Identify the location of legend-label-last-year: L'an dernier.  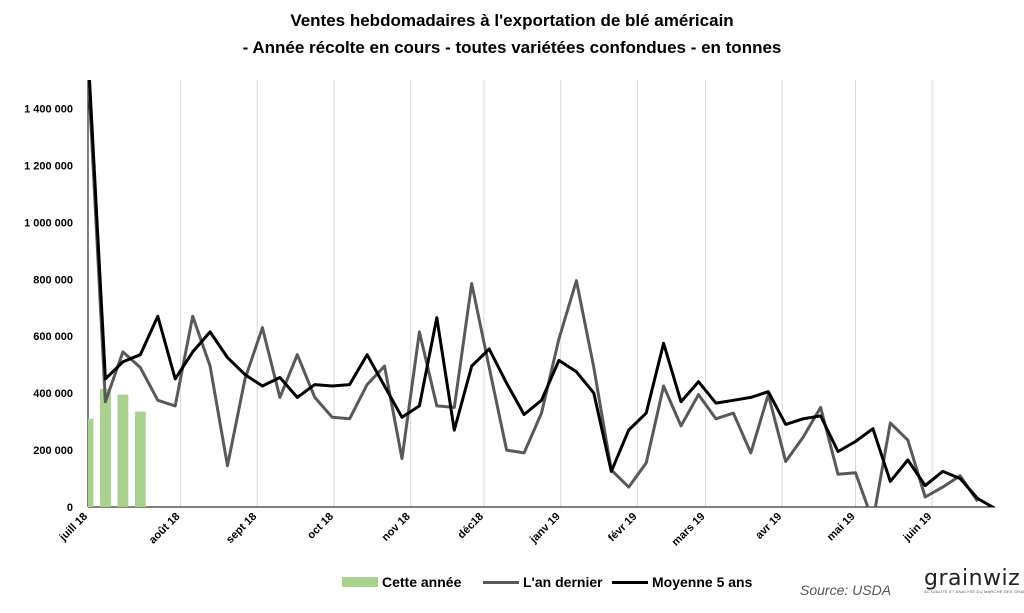
(563, 582).